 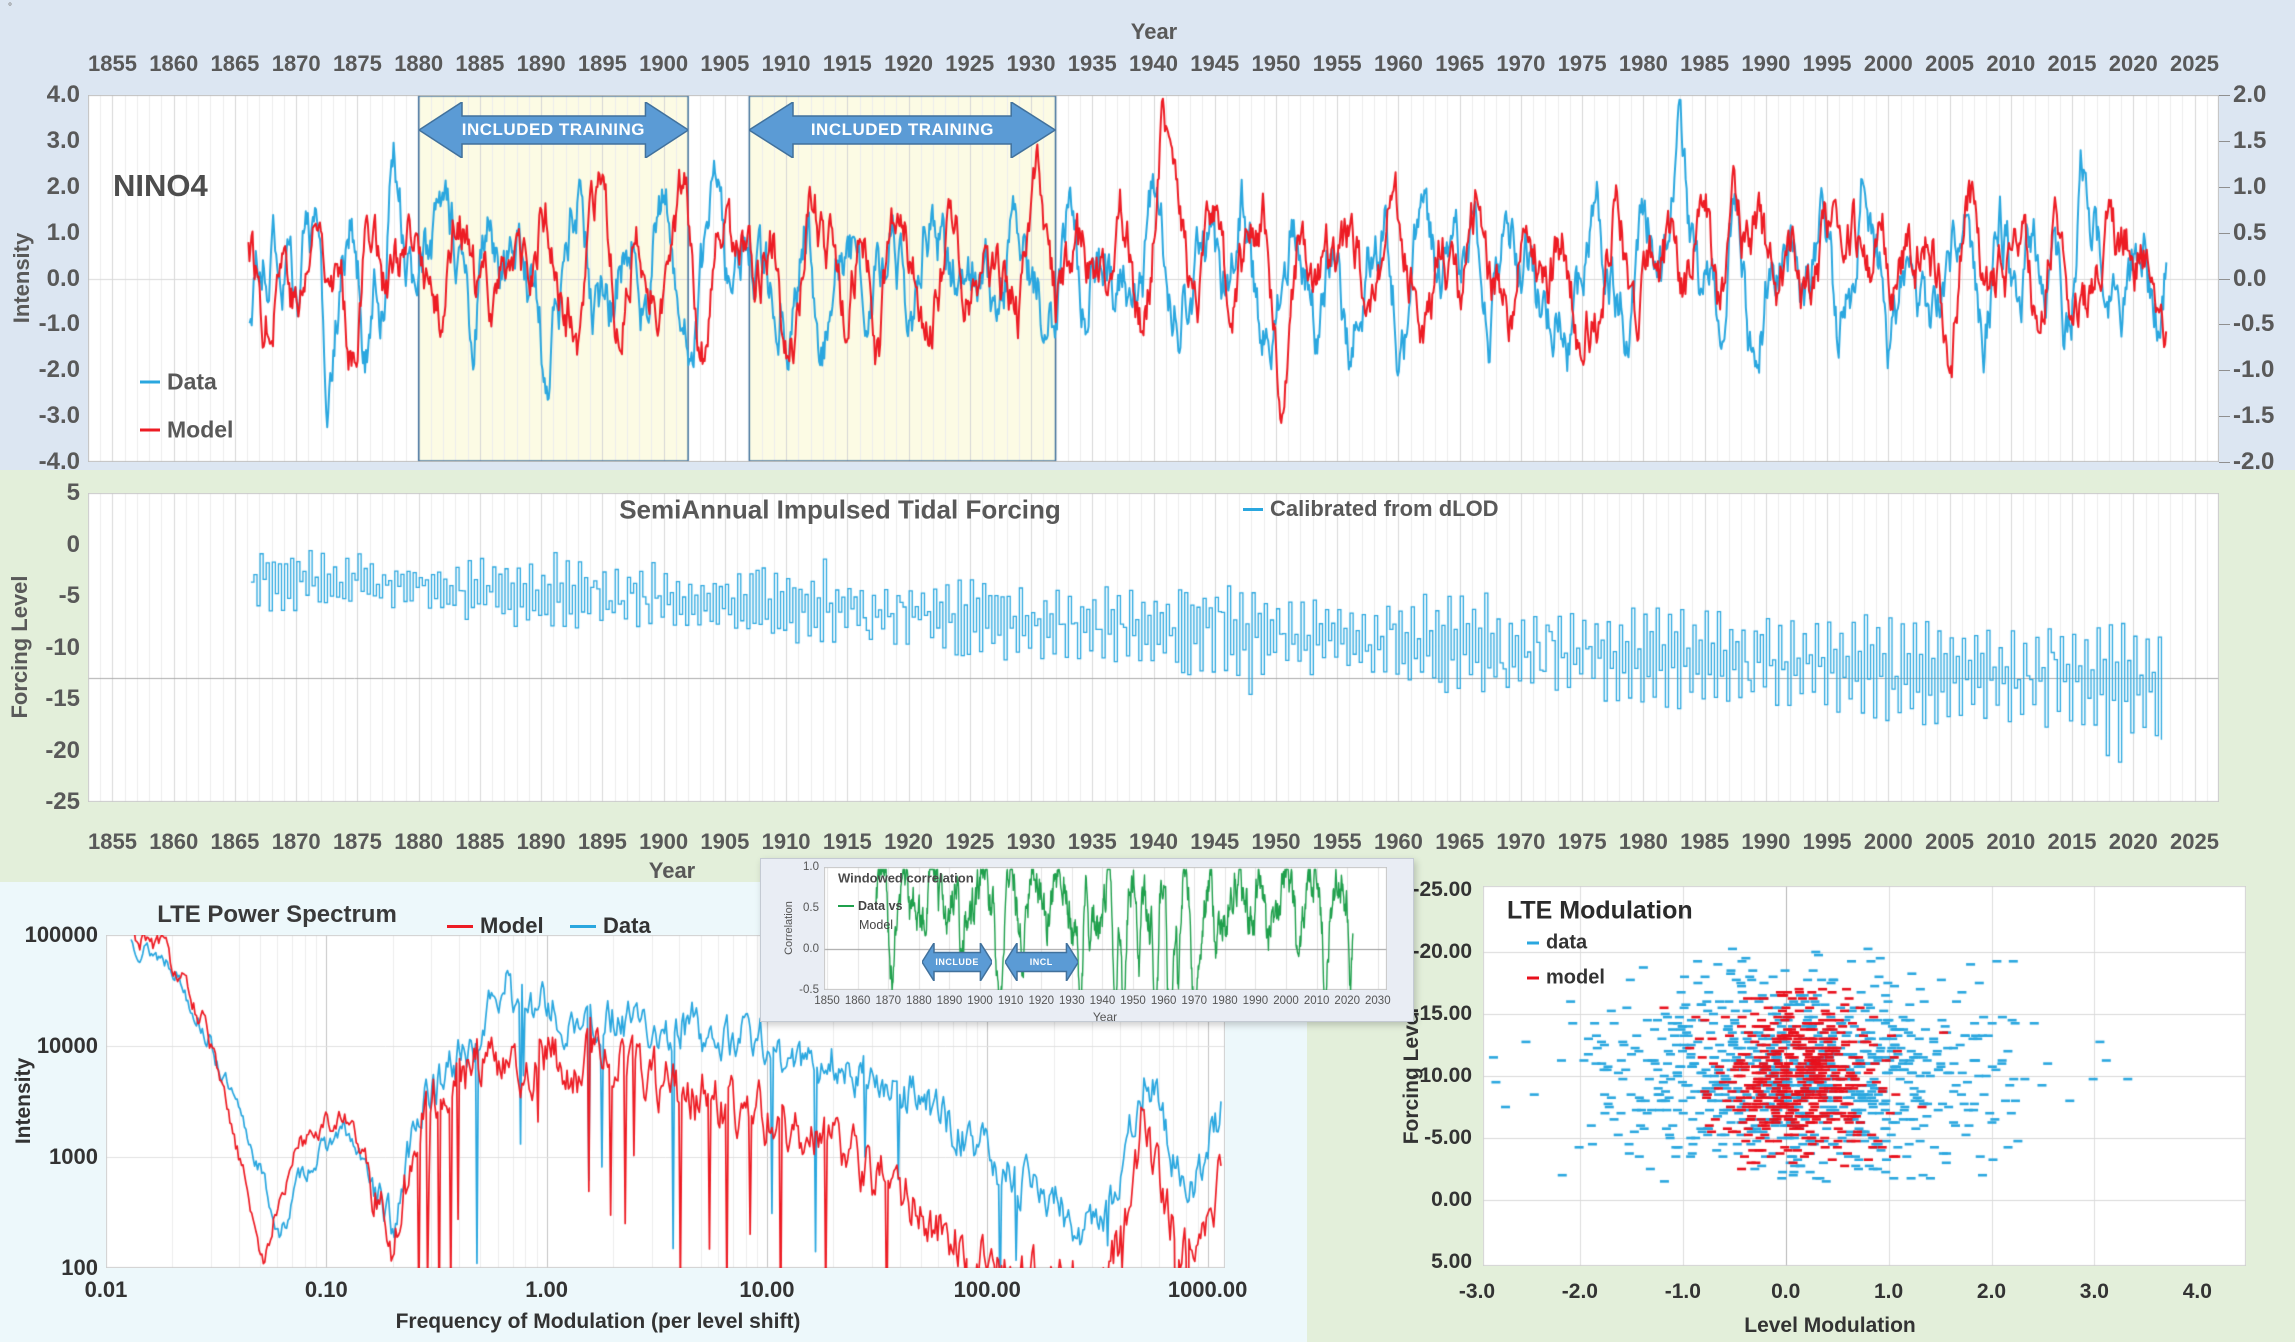 I want to click on inset-bottom-tick: 2020, so click(x=1347, y=1001).